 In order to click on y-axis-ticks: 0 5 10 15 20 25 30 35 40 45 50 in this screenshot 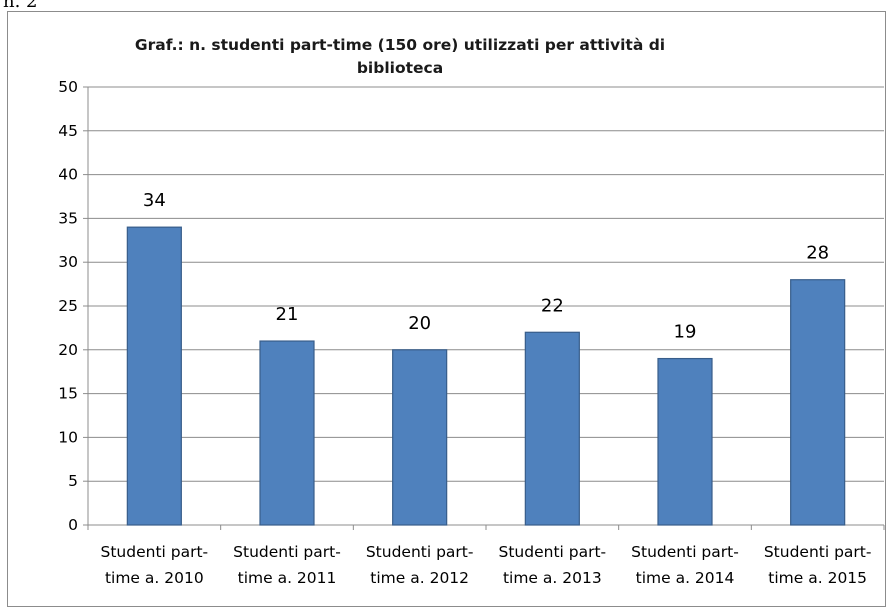, I will do `click(73, 306)`.